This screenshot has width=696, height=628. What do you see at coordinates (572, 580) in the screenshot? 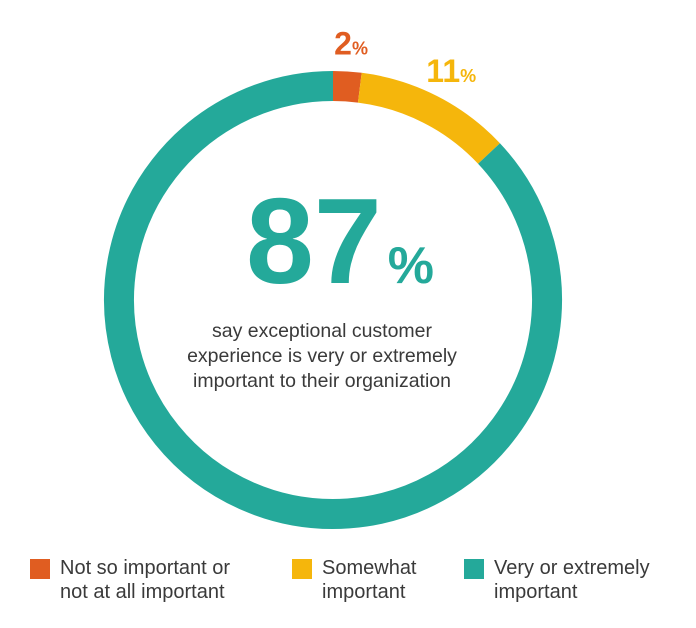
I see `legend-label-very-important: Very or extremely important` at bounding box center [572, 580].